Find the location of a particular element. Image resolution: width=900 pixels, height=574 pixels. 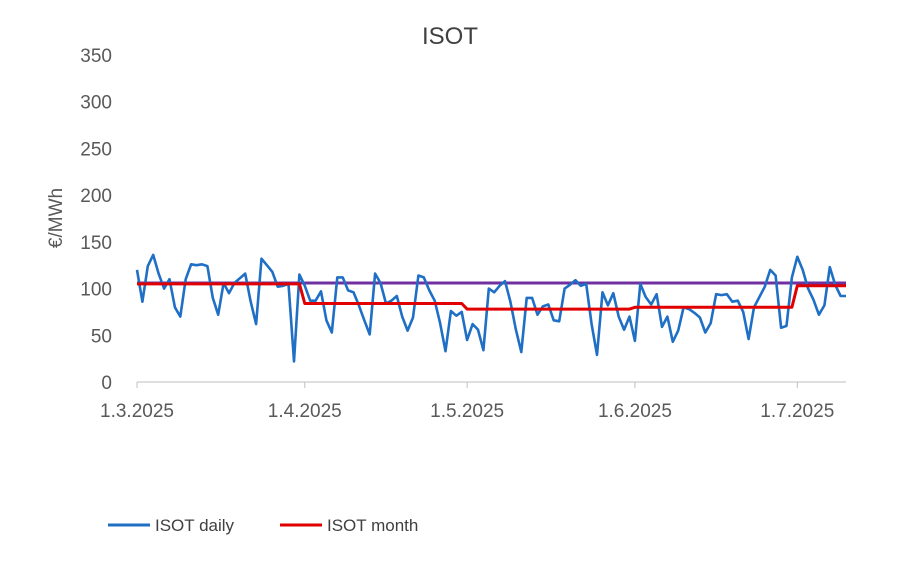

y-tick-label: 100 is located at coordinates (96, 290).